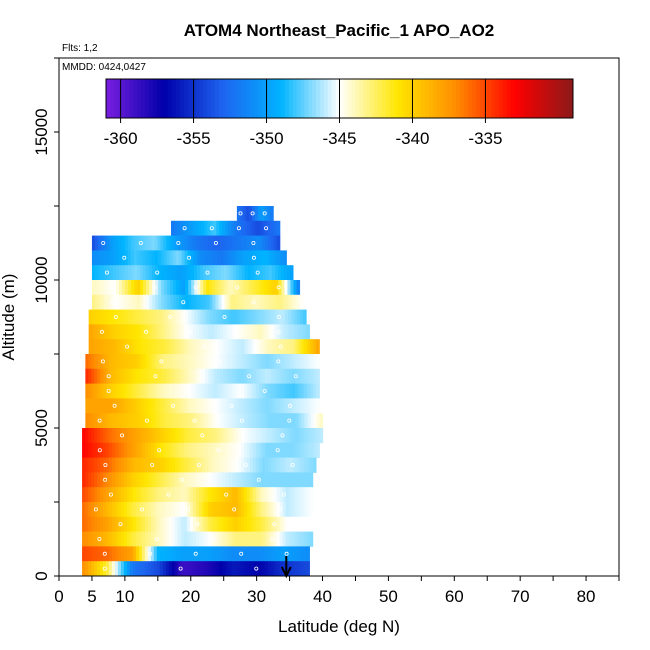  Describe the element at coordinates (190, 596) in the screenshot. I see `x-tick-label: 20` at that location.